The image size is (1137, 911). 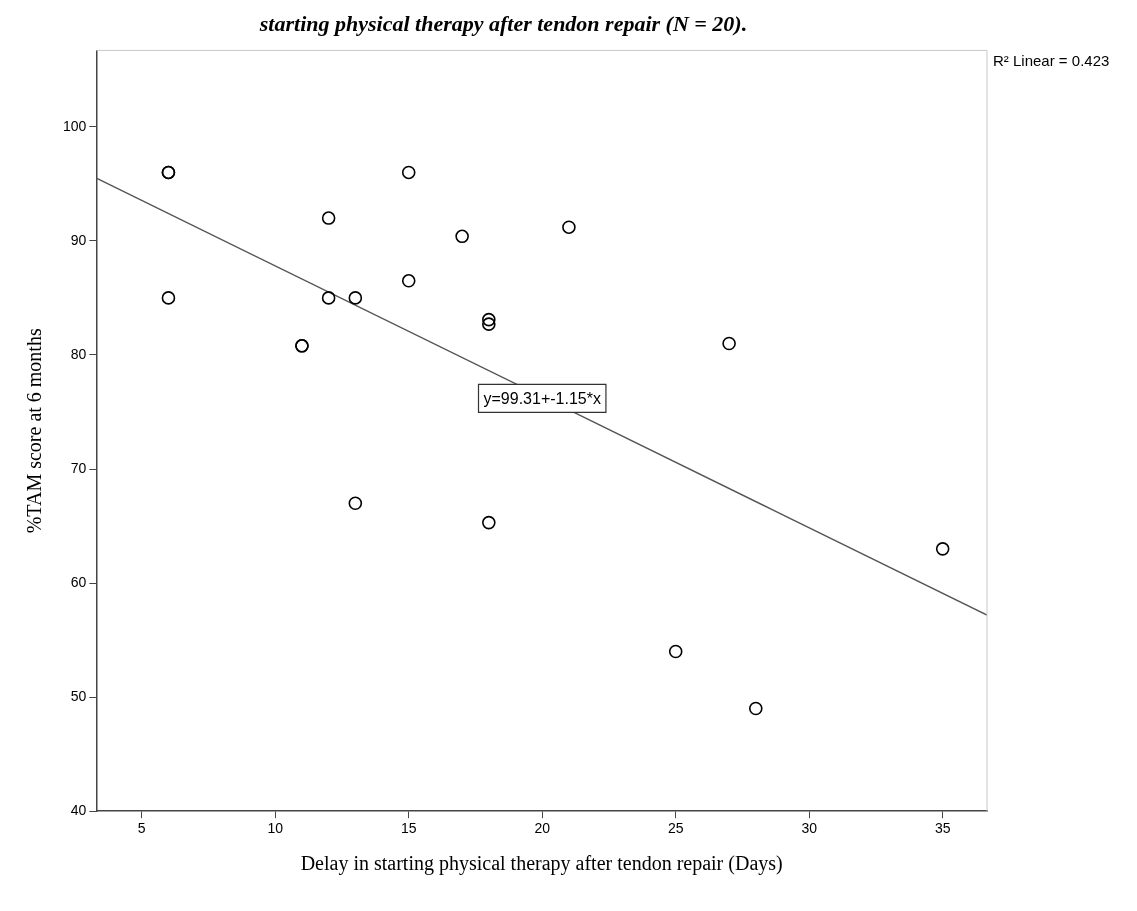 I want to click on x-tick-label: 30, so click(x=809, y=828).